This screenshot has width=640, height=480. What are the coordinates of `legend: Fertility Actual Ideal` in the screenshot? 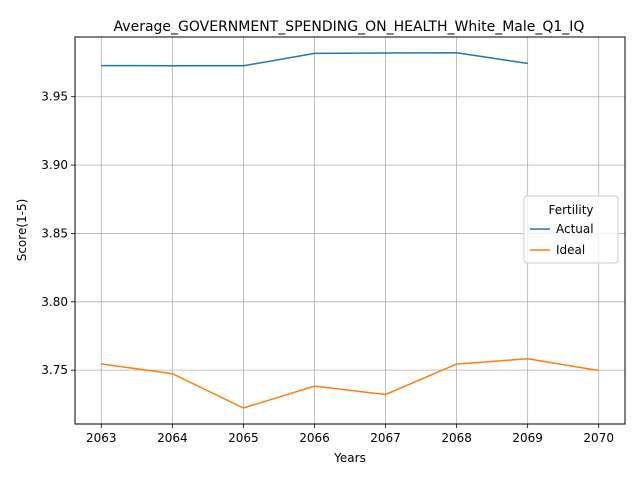 It's located at (571, 229).